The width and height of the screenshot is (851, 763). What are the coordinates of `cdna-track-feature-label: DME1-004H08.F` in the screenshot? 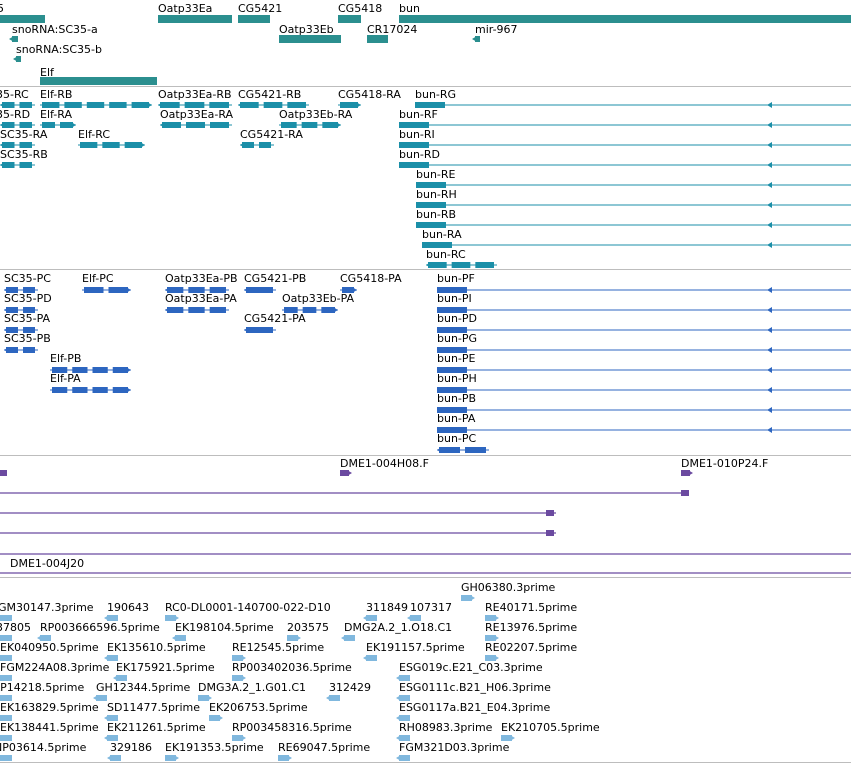 It's located at (384, 463).